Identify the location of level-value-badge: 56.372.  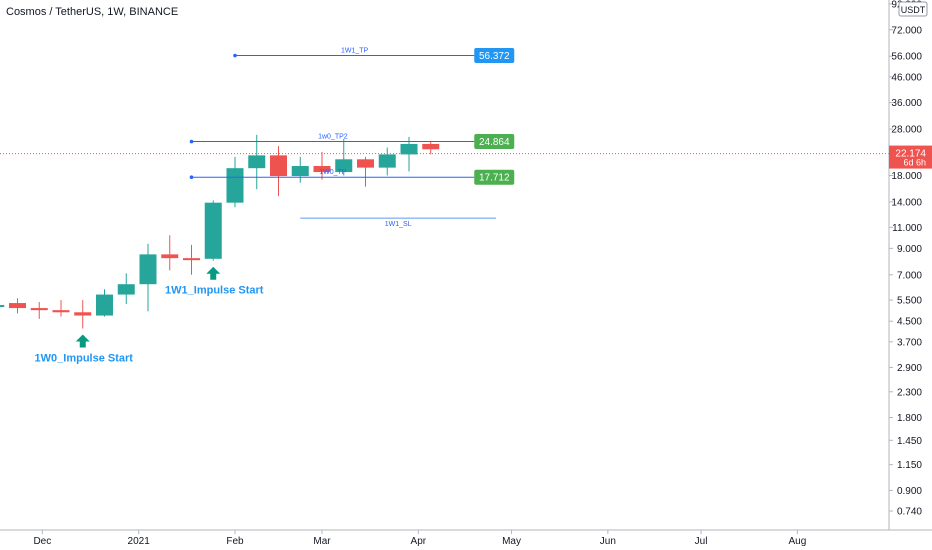
(494, 55).